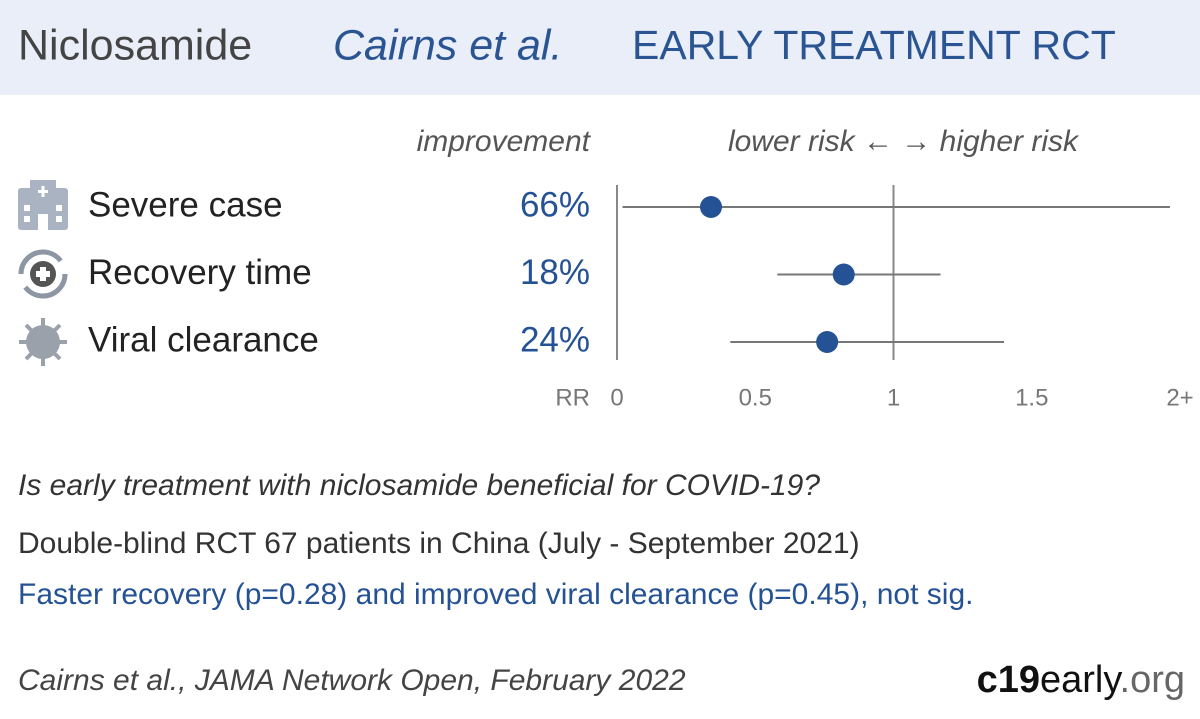 Image resolution: width=1200 pixels, height=719 pixels. What do you see at coordinates (555, 204) in the screenshot?
I see `improvement-label: 66%` at bounding box center [555, 204].